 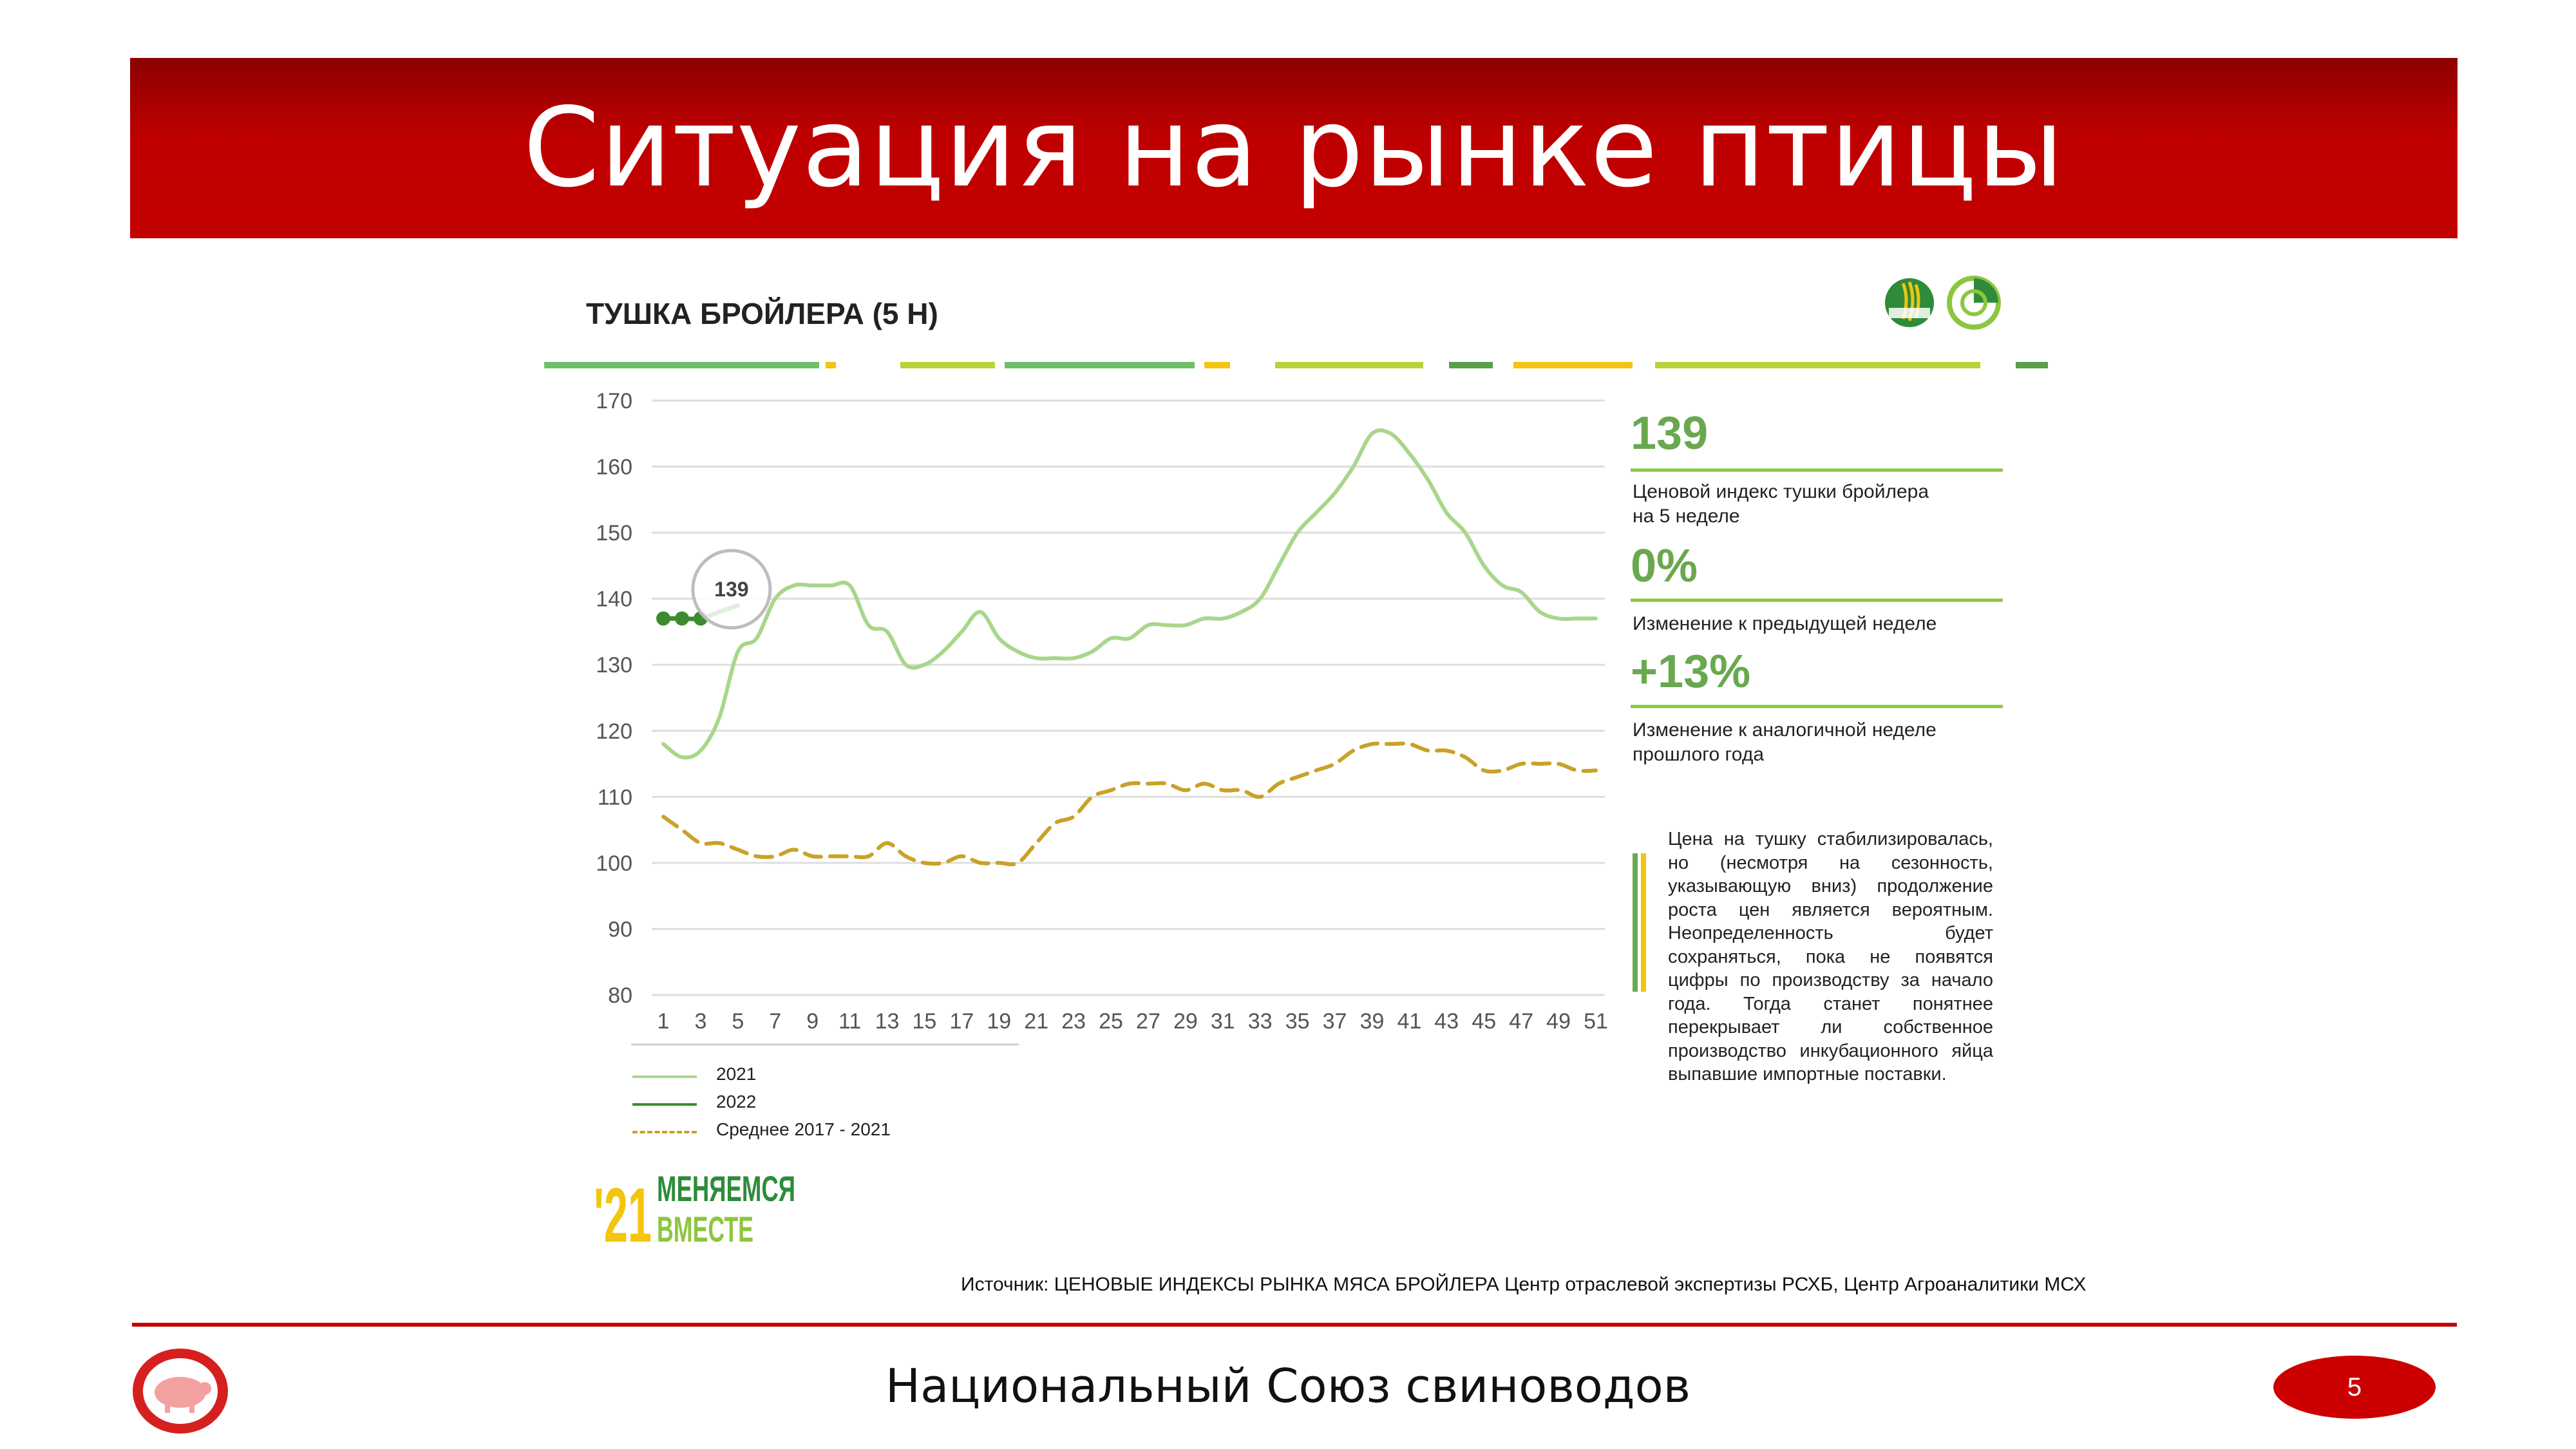 What do you see at coordinates (1260, 1021) in the screenshot?
I see `x-tick-33: 33` at bounding box center [1260, 1021].